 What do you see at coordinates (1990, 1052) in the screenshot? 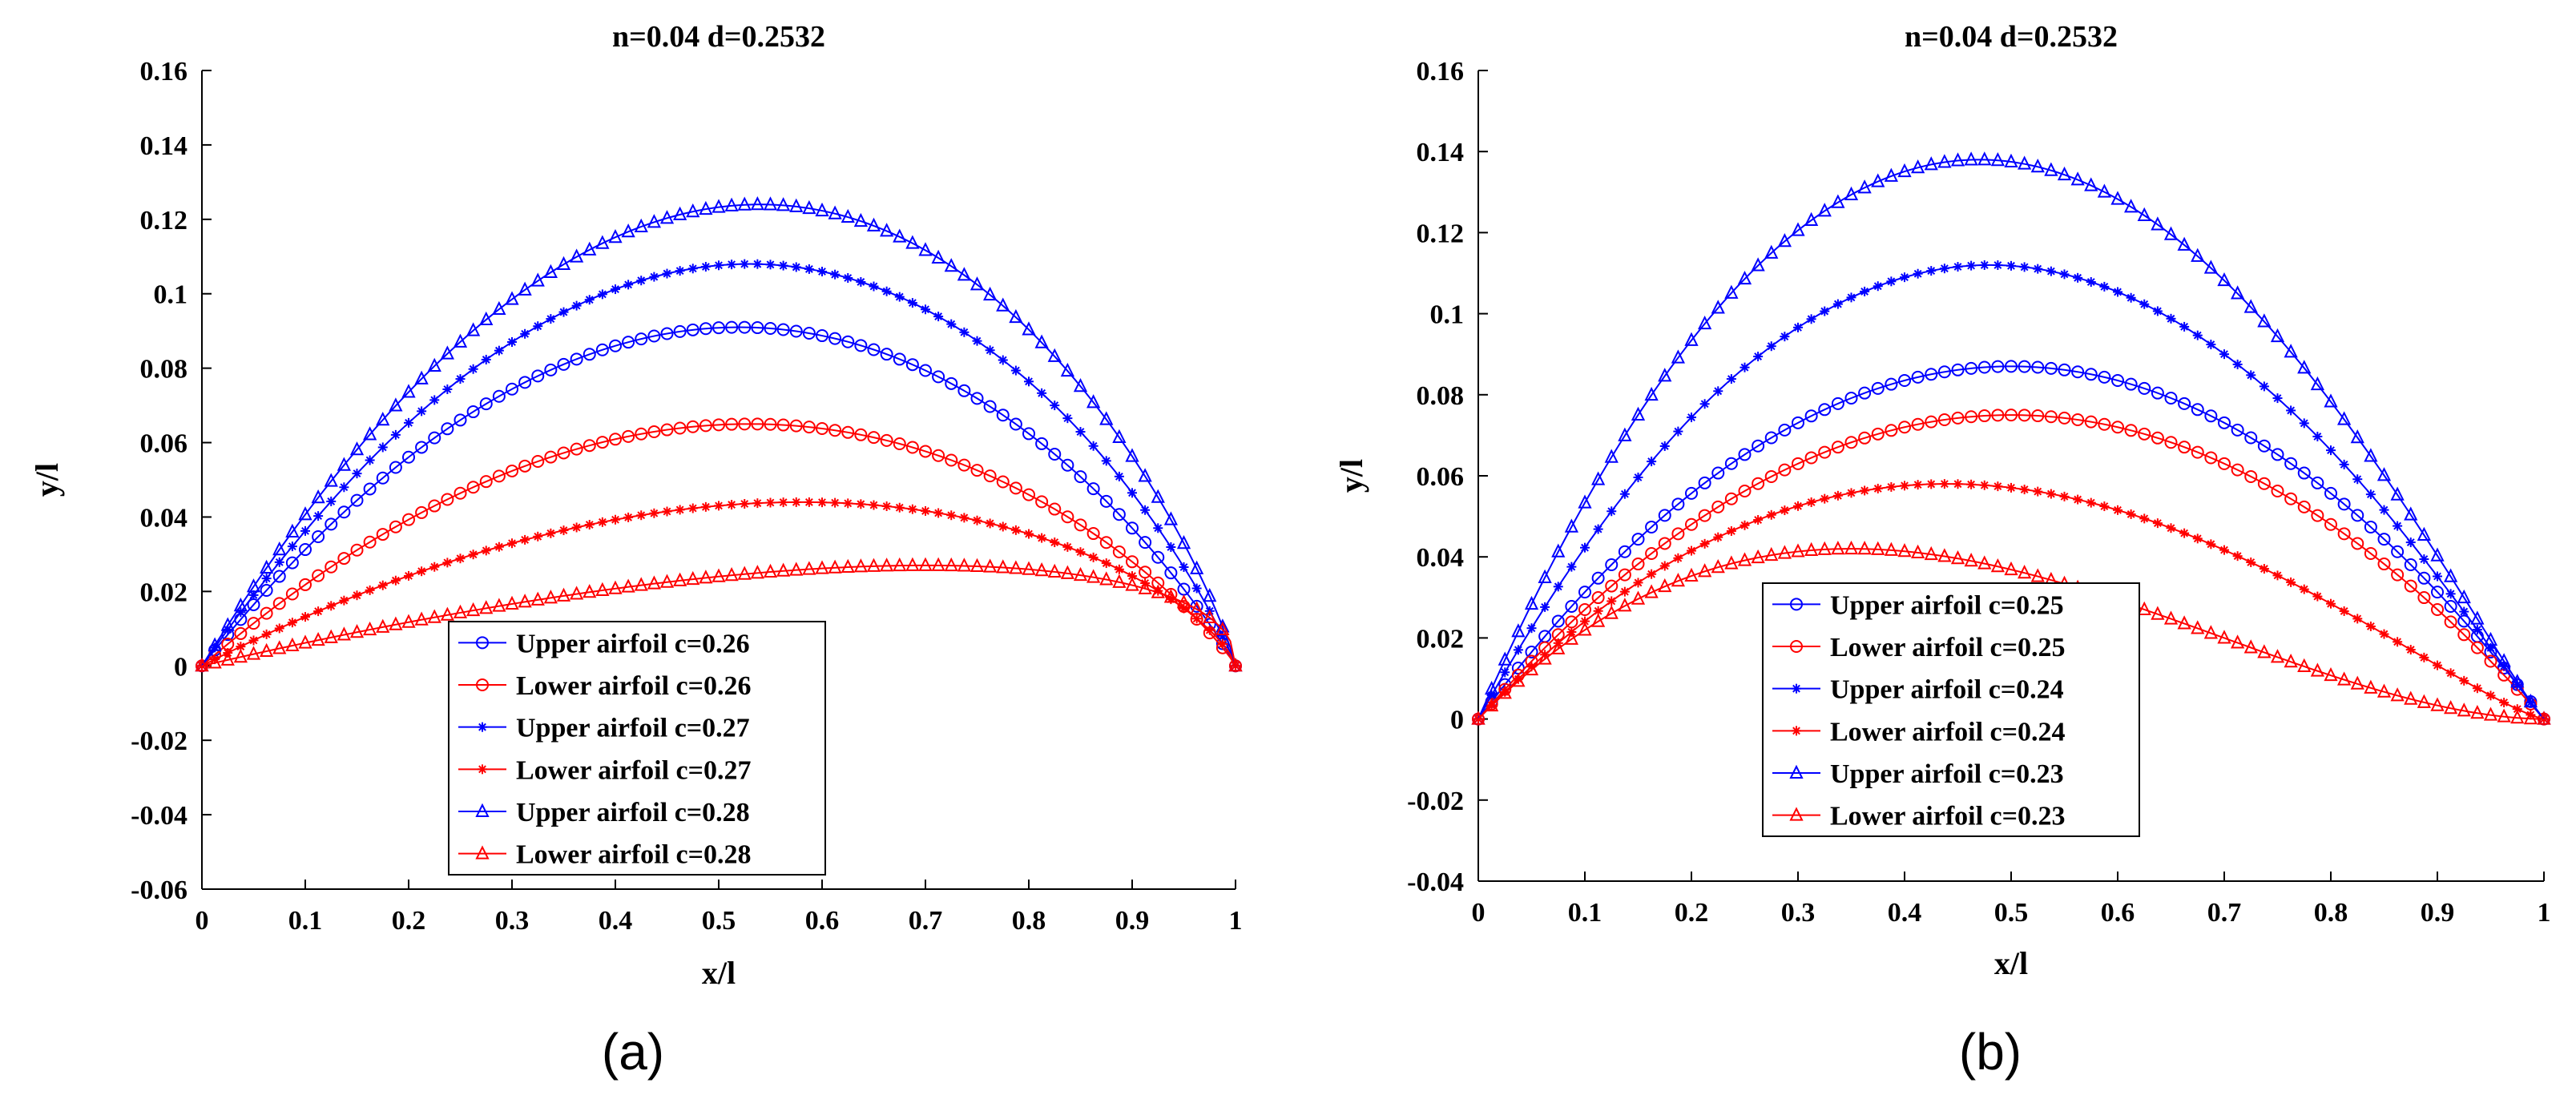
I see `panel-label: (b)` at bounding box center [1990, 1052].